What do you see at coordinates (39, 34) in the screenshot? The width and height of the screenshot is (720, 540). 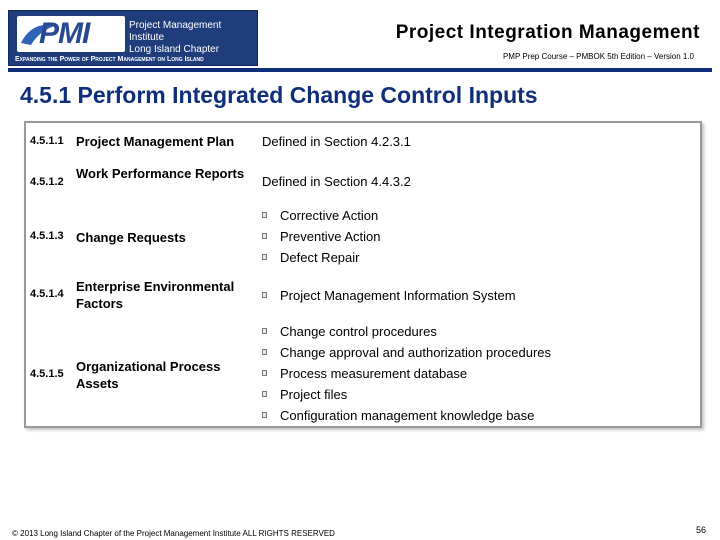 I see `swoosh-icon` at bounding box center [39, 34].